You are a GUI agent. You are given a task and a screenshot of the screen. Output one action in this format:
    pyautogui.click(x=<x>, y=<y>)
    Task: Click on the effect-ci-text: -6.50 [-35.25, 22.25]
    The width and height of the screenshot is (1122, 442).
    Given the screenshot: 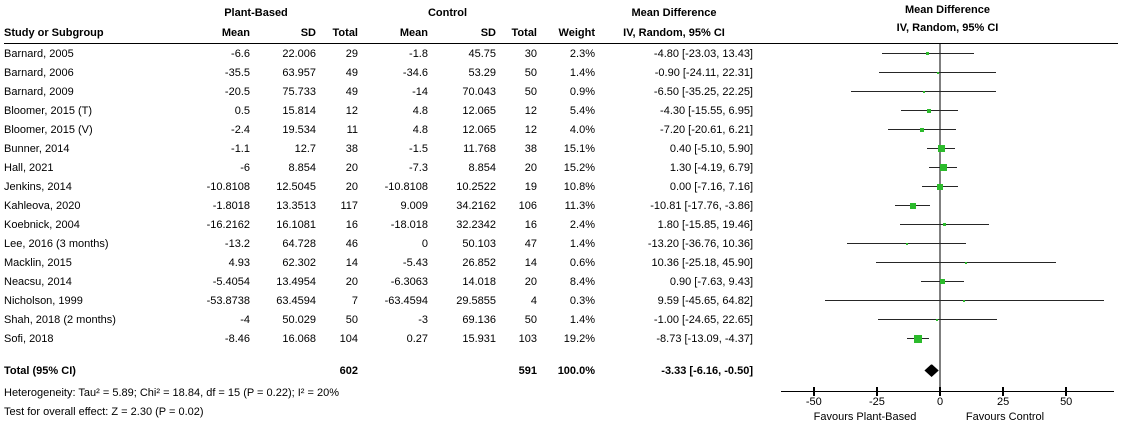 What is the action you would take?
    pyautogui.click(x=703, y=91)
    